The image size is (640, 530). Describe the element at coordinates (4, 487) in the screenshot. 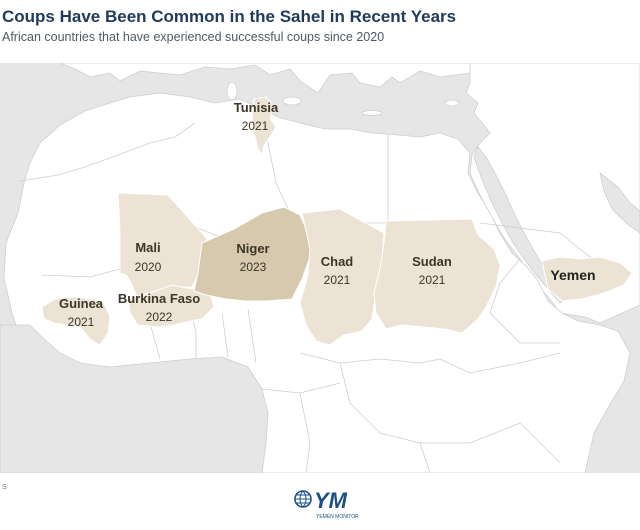

I see `footnote-mark: S` at that location.